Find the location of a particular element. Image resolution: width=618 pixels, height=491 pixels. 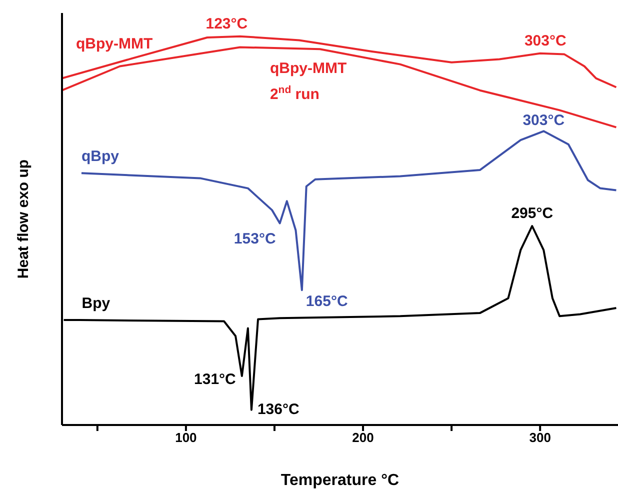

annotation: 131°C is located at coordinates (215, 379).